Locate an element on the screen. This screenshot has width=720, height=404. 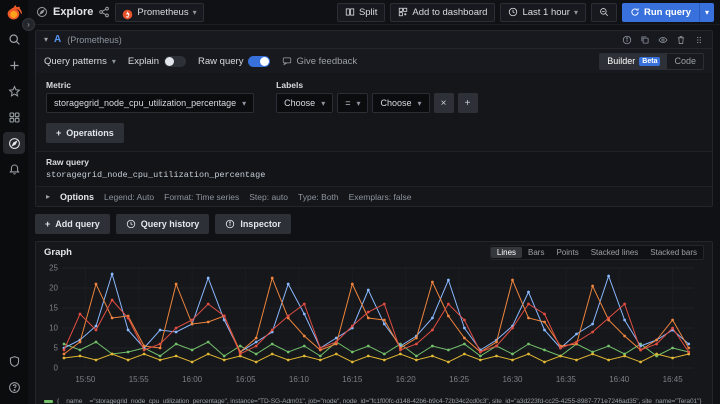
admin-shield-icon is located at coordinates (14, 361).